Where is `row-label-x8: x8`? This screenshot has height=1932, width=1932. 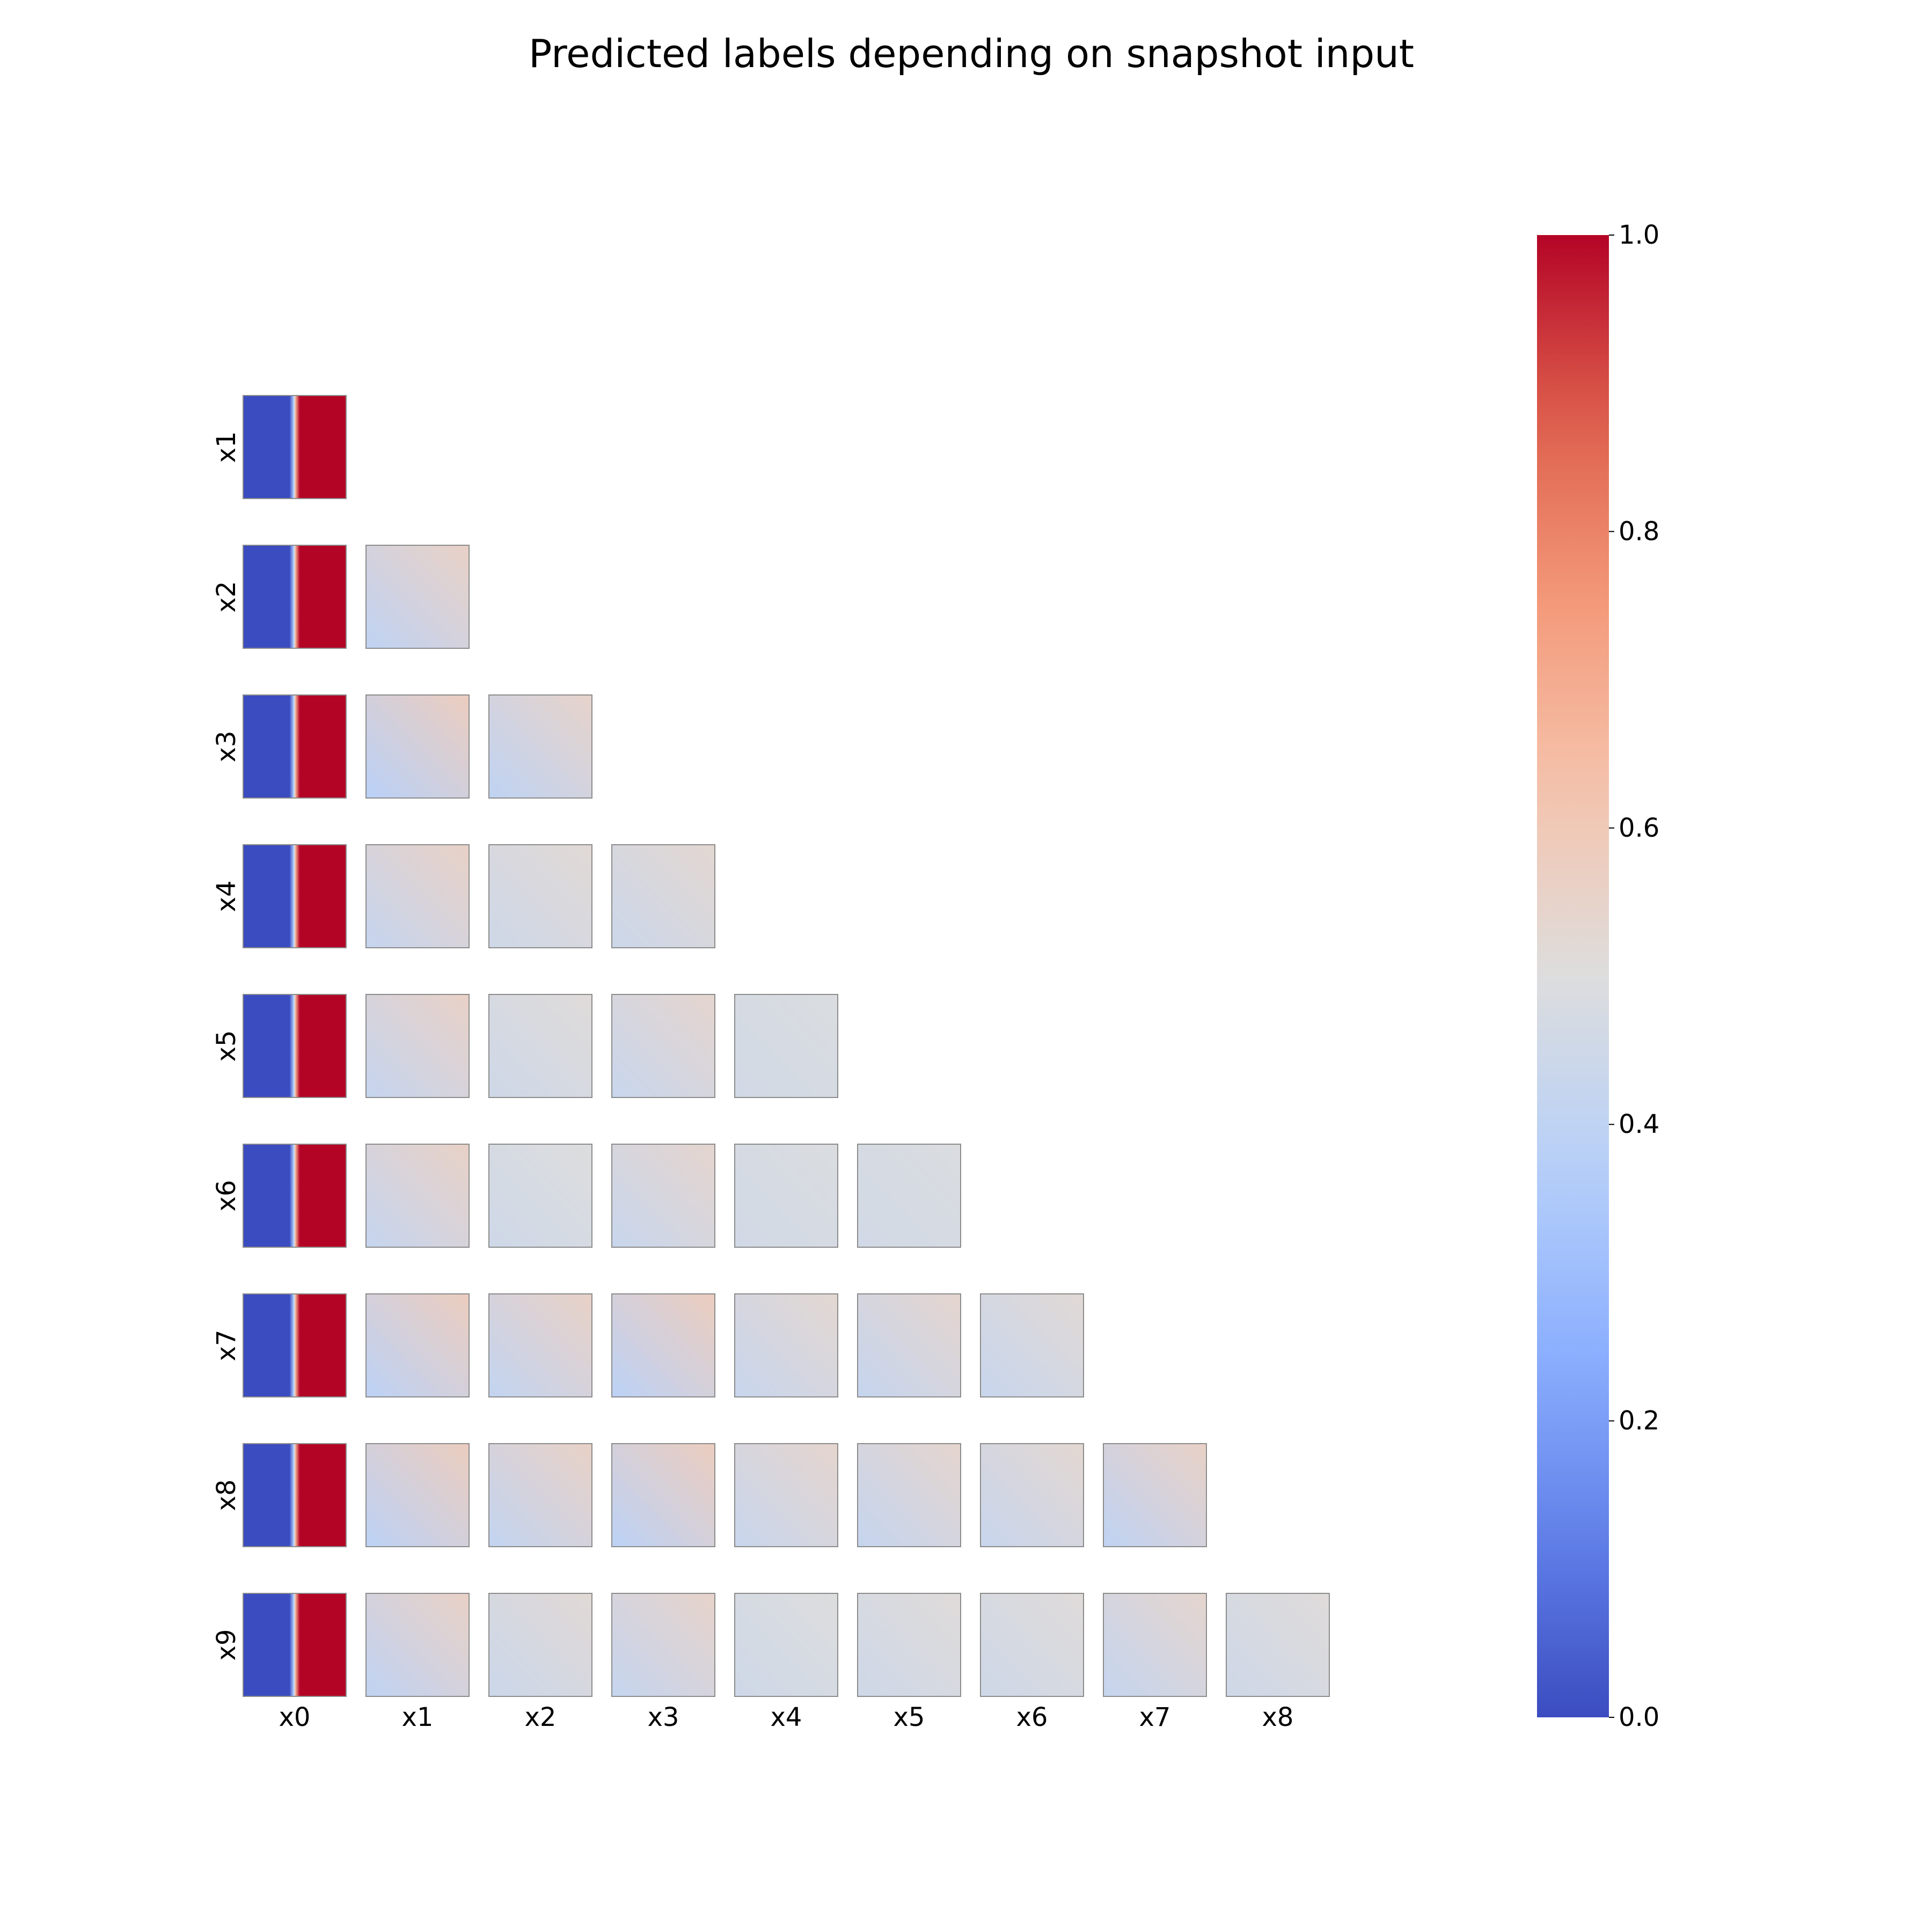
row-label-x8: x8 is located at coordinates (226, 1495).